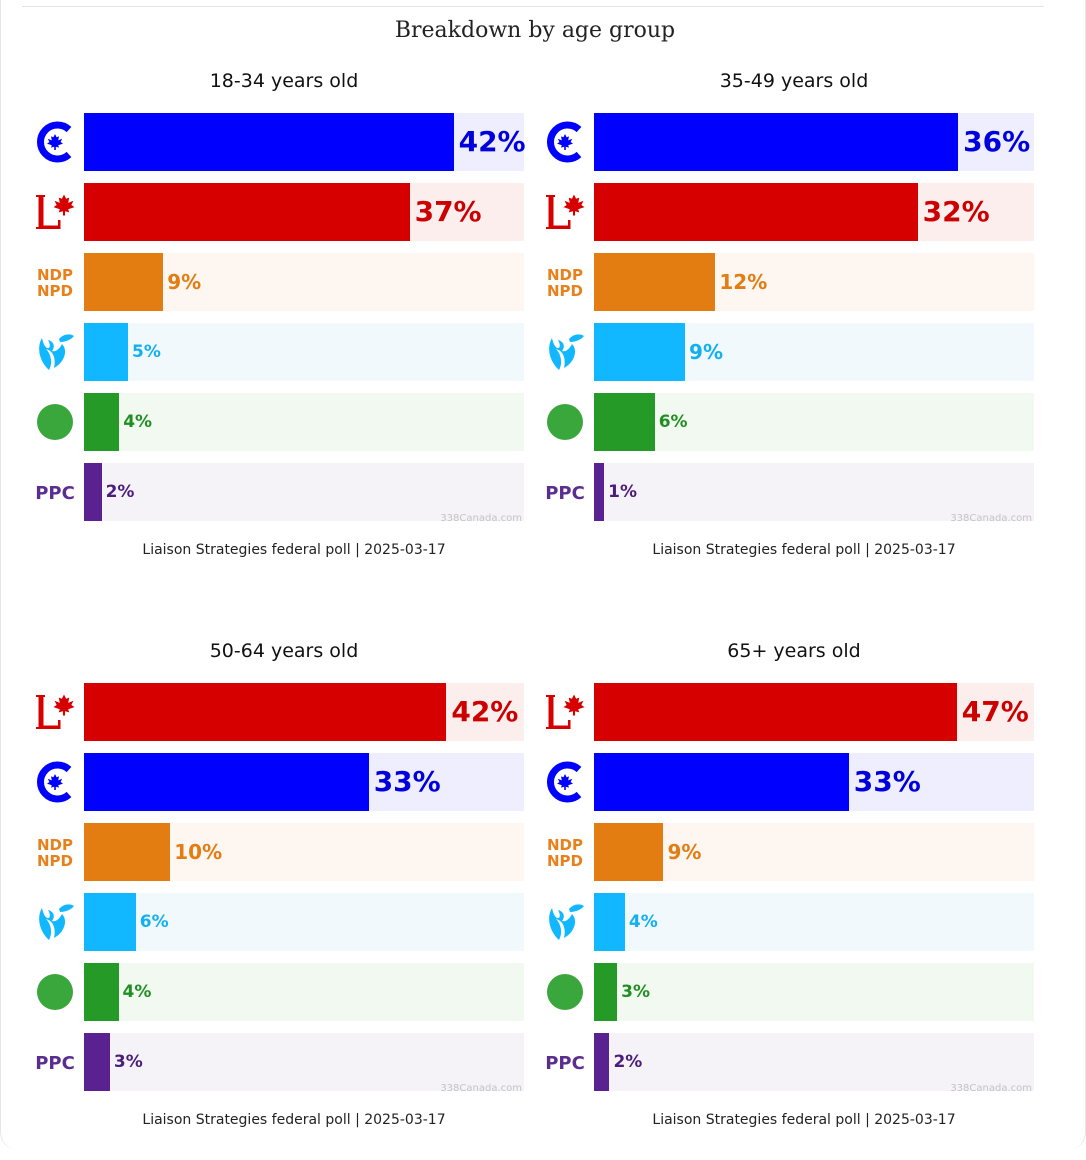  I want to click on bar-row: NDP NPD 9%, so click(772, 852).